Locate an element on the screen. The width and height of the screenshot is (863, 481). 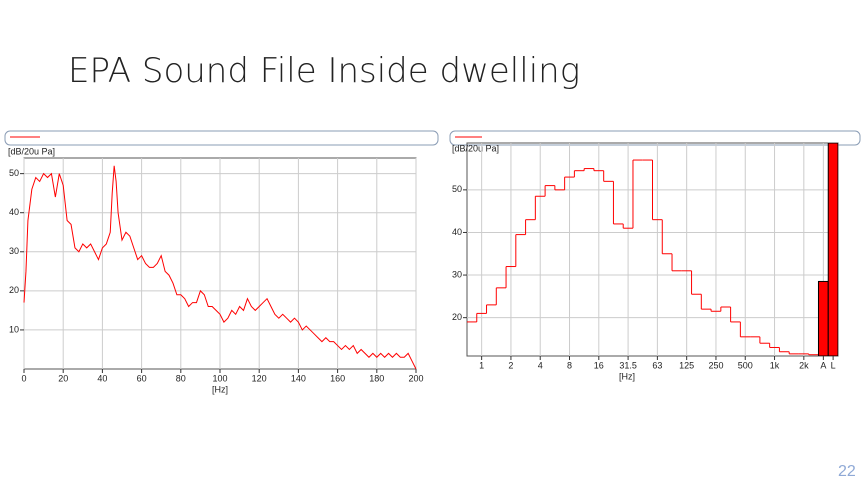
x-tick-label: 250 is located at coordinates (715, 365).